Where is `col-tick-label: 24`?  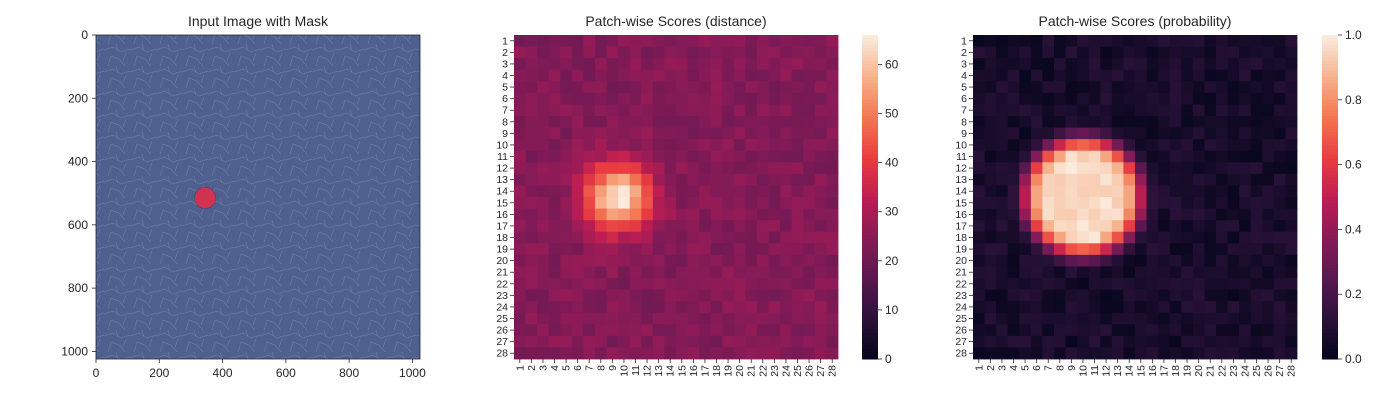
col-tick-label: 24 is located at coordinates (786, 371).